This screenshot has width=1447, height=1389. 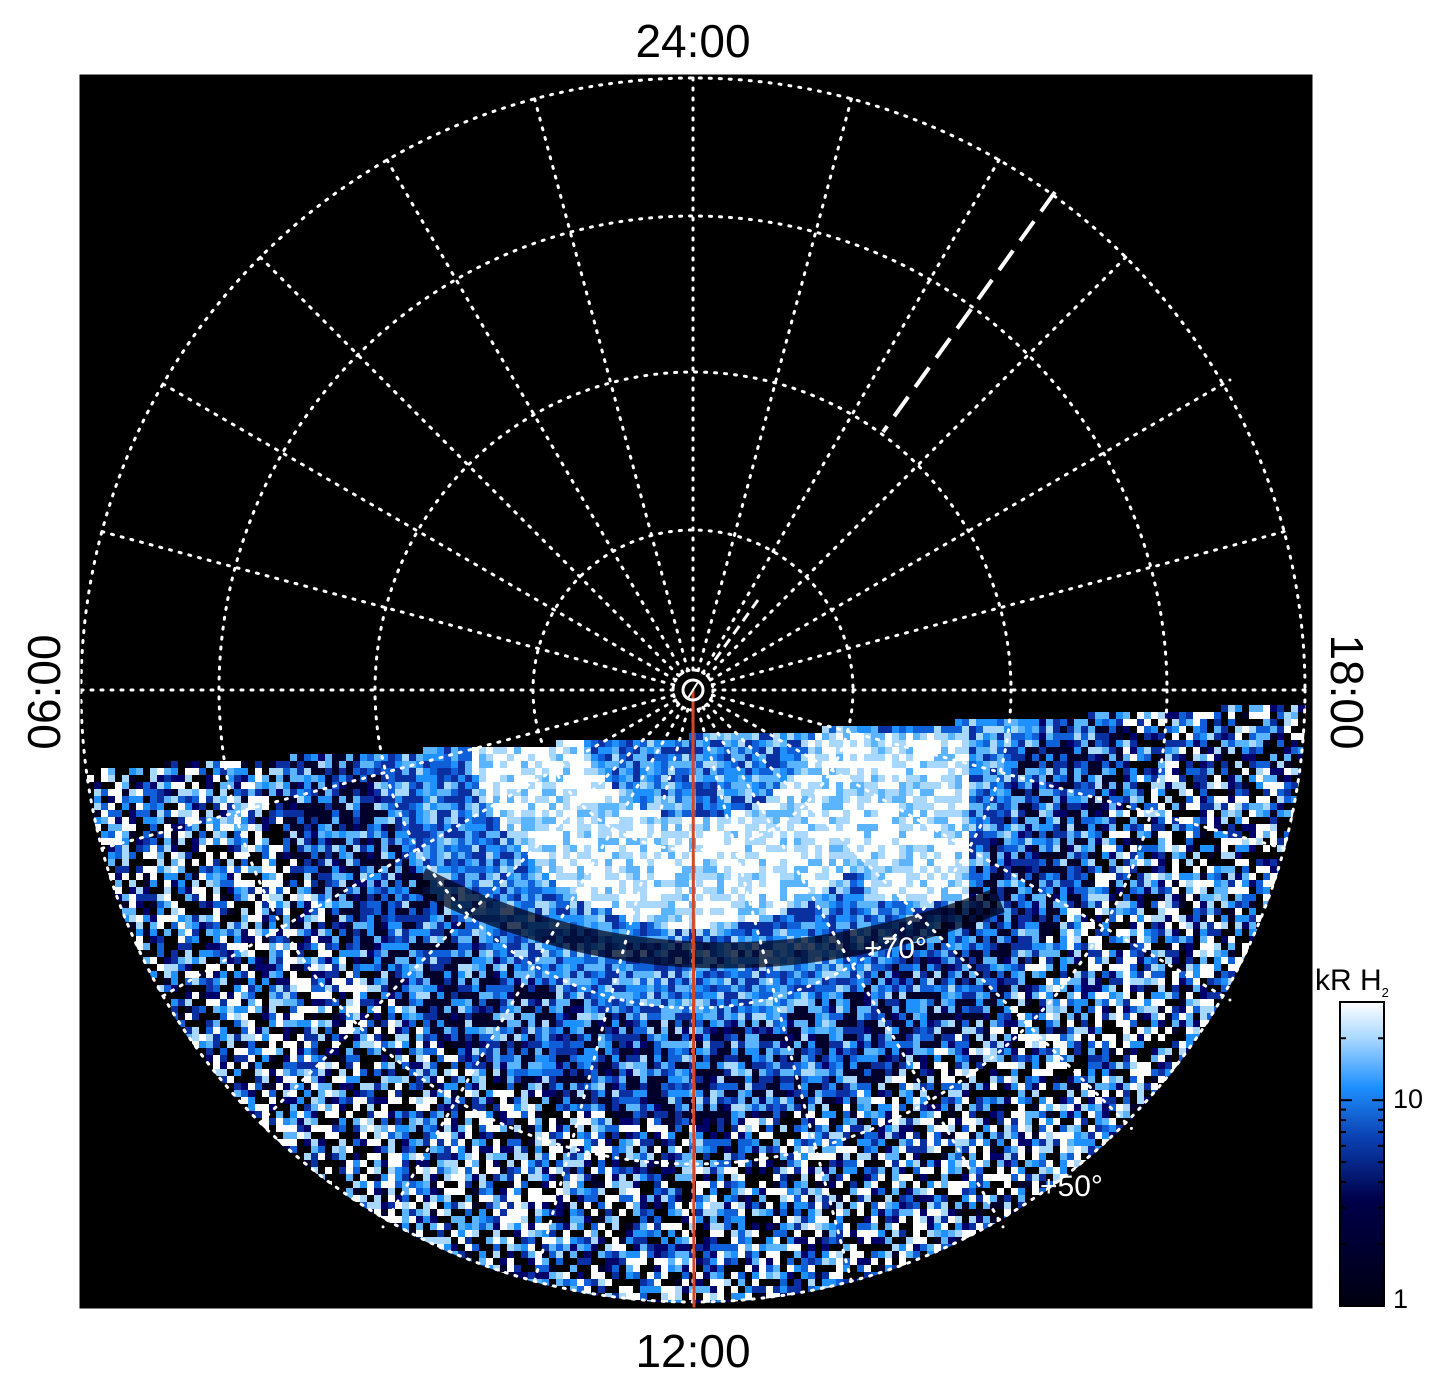 What do you see at coordinates (1071, 1186) in the screenshot?
I see `latitude-label-50: +50°` at bounding box center [1071, 1186].